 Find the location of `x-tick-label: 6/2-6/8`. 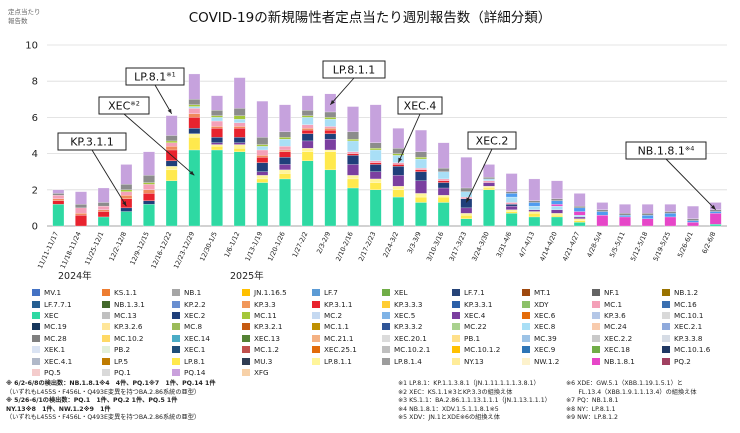

x-tick-label: 6/2-6/8 is located at coordinates (708, 242).